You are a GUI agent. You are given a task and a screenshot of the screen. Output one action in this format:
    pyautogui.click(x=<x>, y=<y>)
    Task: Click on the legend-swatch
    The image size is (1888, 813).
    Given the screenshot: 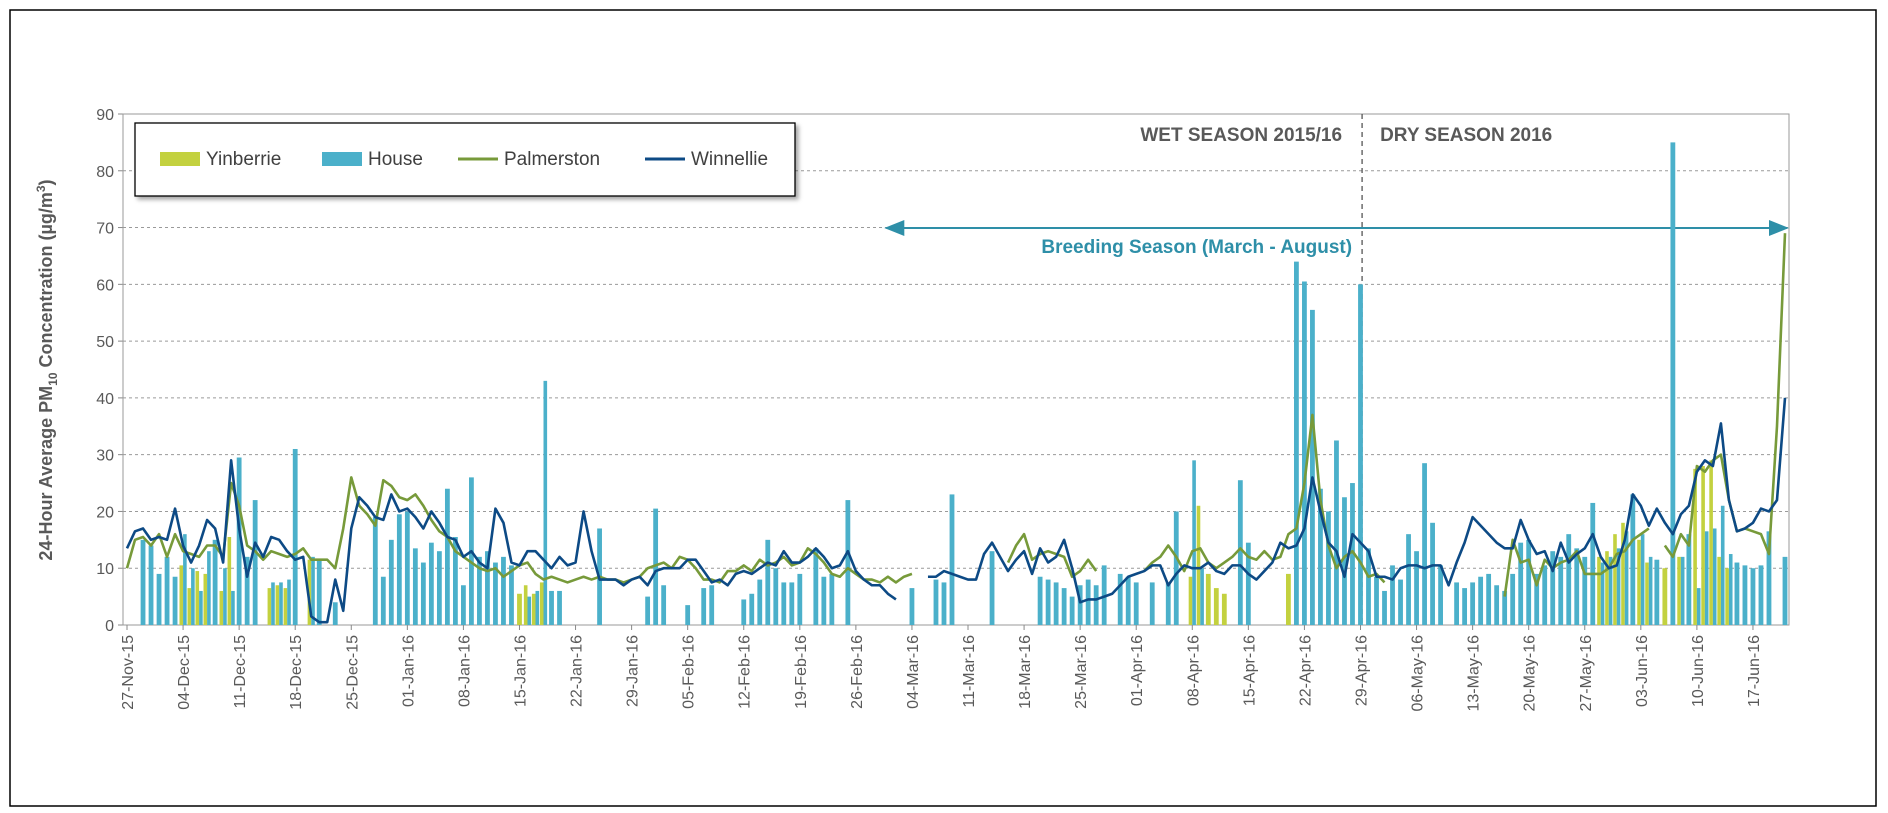 What is the action you would take?
    pyautogui.click(x=342, y=159)
    